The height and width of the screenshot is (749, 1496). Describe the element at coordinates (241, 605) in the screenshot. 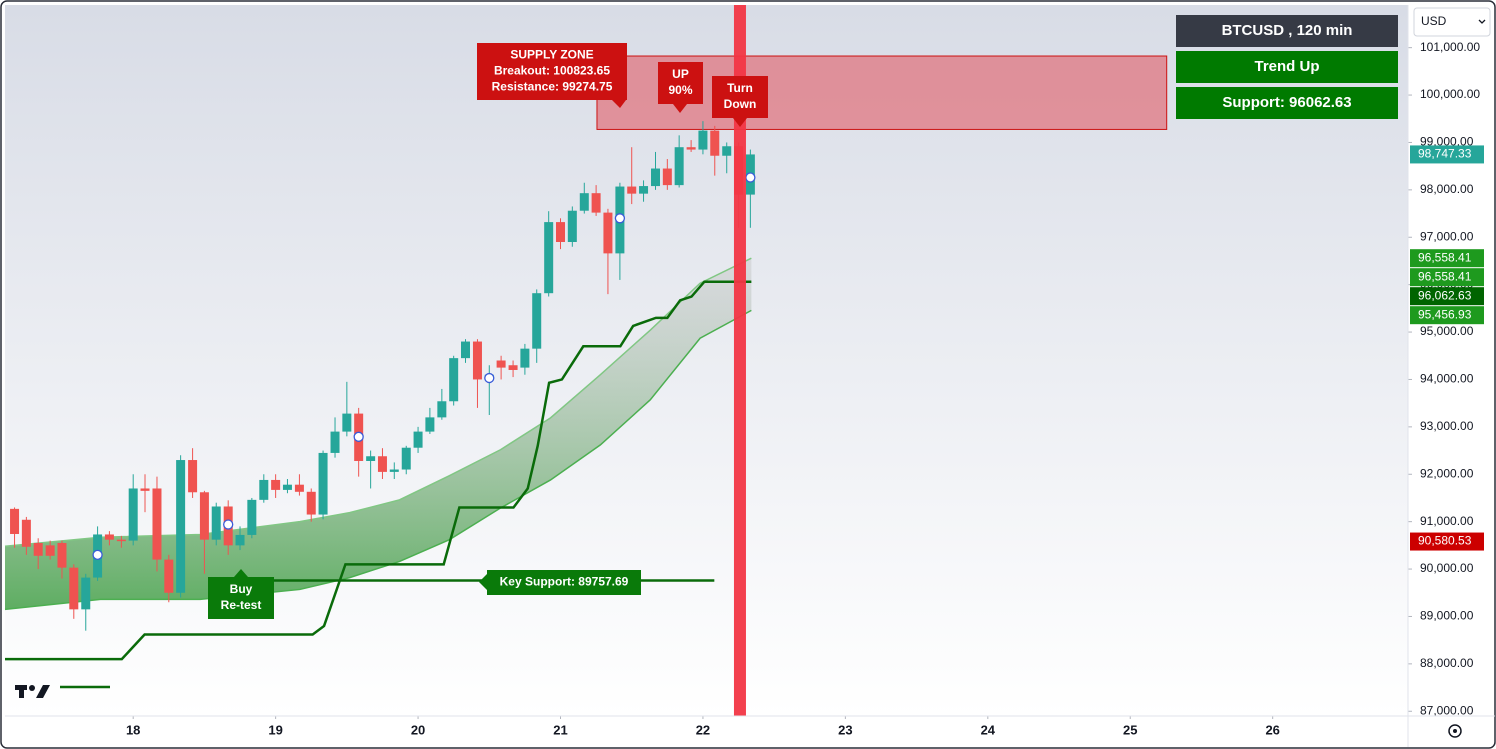

I see `buy-retest-text: Re-test` at that location.